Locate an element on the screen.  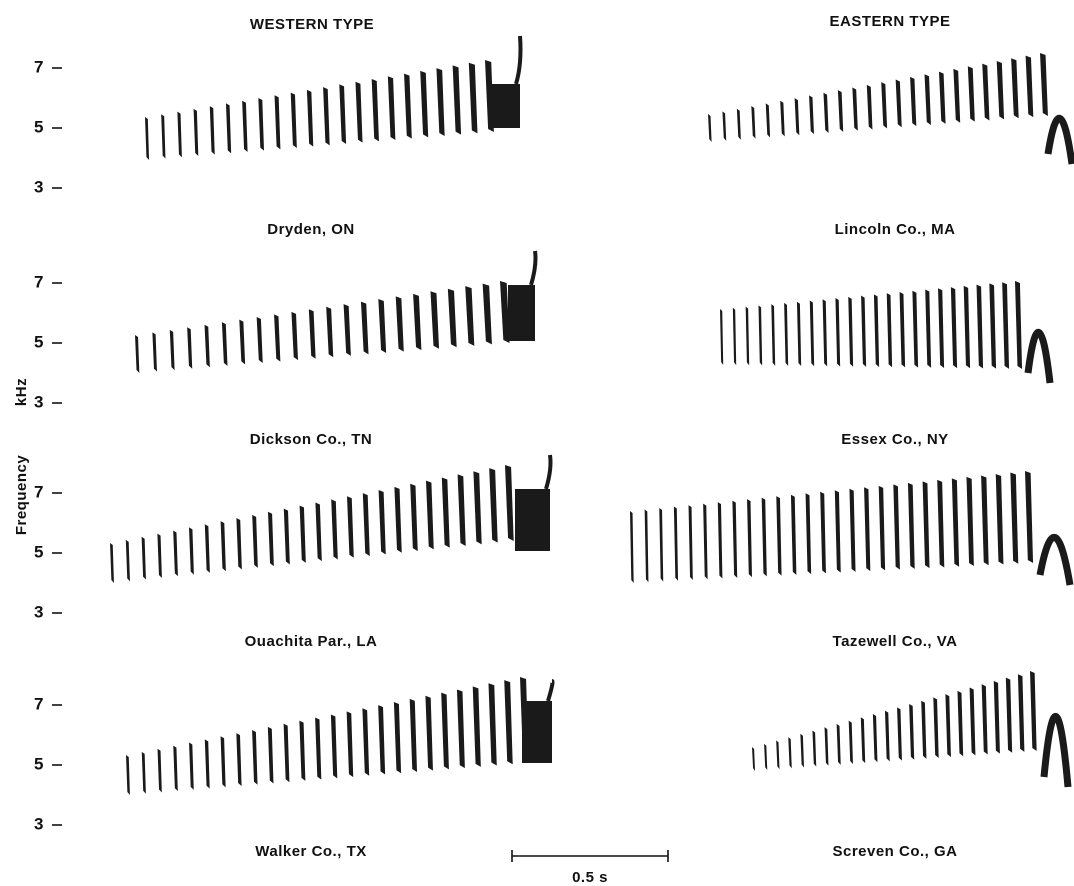
panel-label: Dryden, ON is located at coordinates (311, 229).